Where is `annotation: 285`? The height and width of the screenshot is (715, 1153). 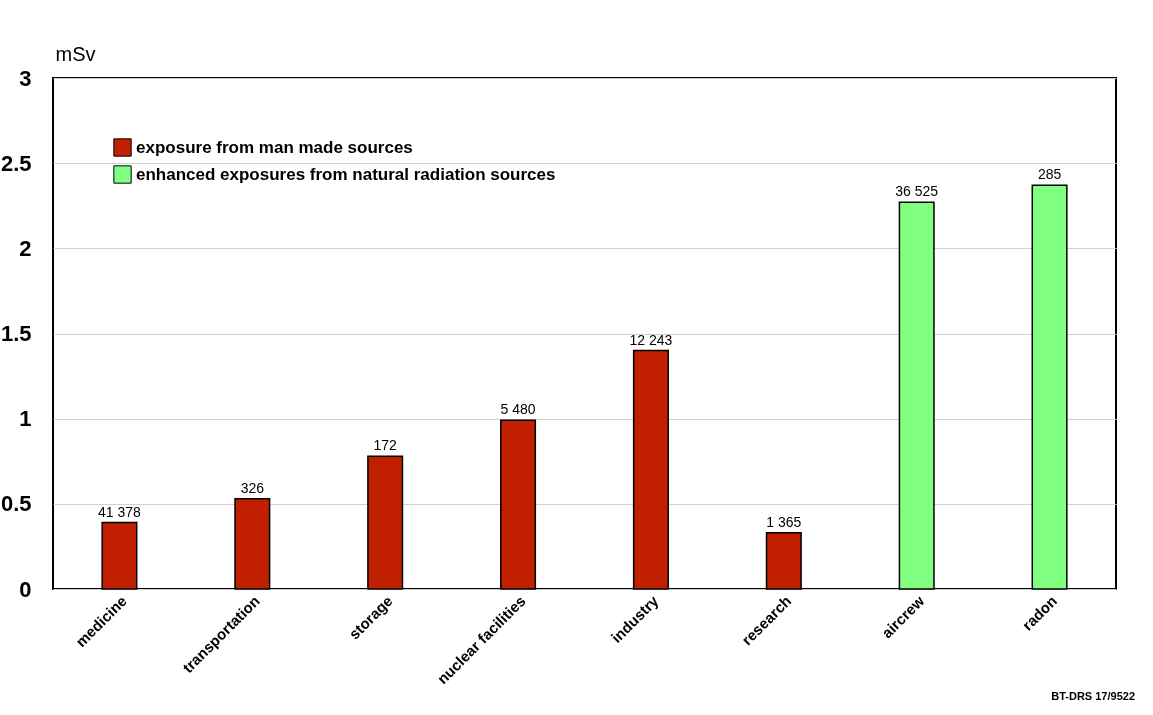 annotation: 285 is located at coordinates (1049, 174).